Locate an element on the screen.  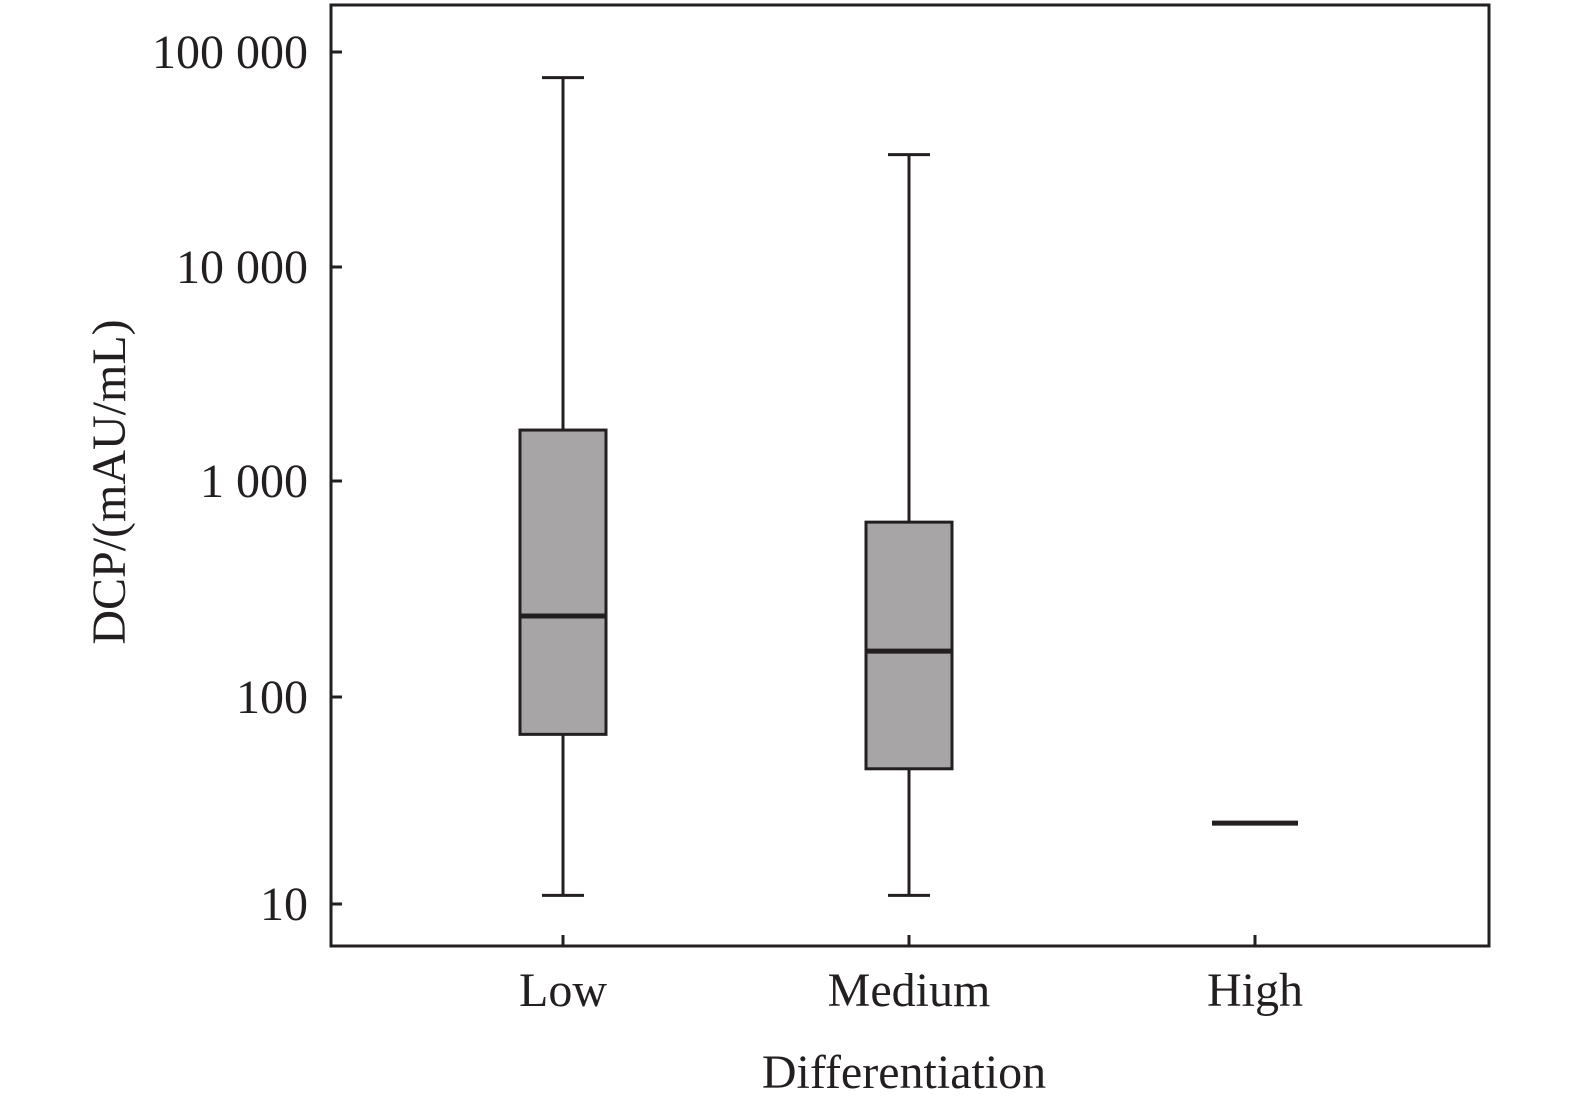
box-low is located at coordinates (563, 486).